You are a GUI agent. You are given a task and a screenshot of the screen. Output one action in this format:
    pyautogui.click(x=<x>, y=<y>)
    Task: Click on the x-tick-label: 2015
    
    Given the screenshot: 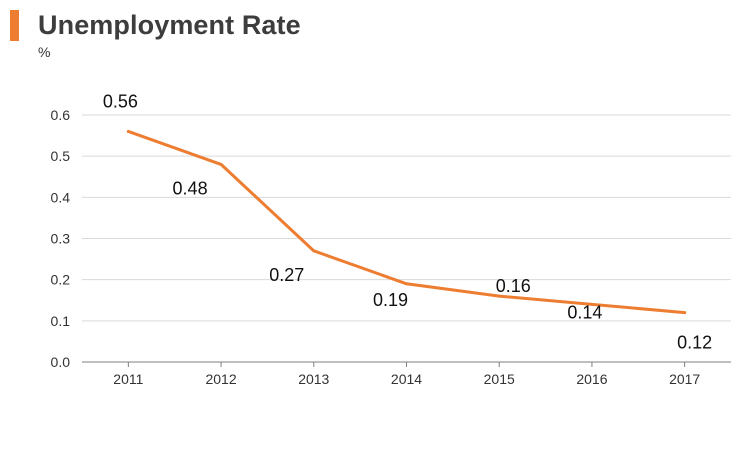 What is the action you would take?
    pyautogui.click(x=499, y=379)
    